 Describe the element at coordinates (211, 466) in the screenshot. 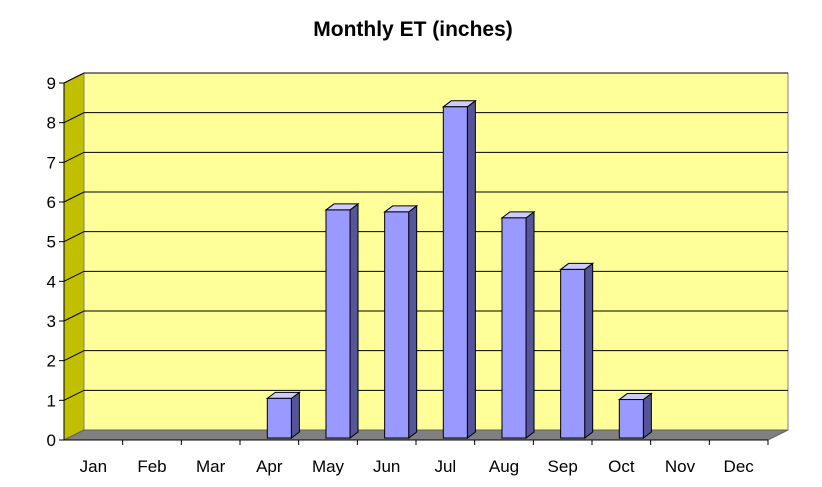

I see `x-tick-label: Mar` at that location.